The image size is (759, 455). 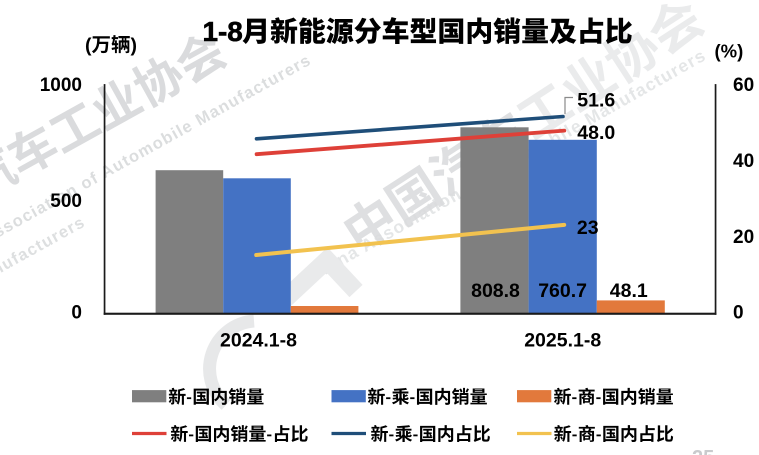 I want to click on svg-text: 48.0, so click(x=596, y=133).